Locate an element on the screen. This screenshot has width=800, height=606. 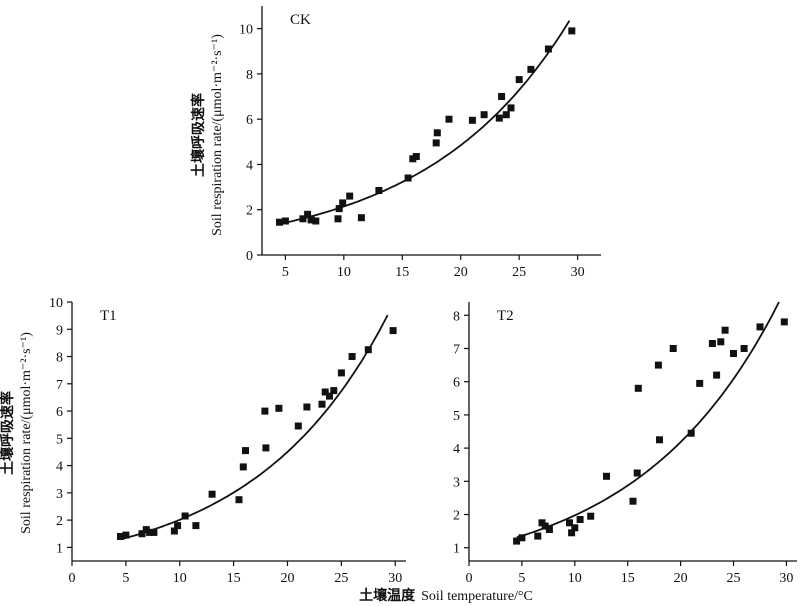
ck-y-tick-label: 8 is located at coordinates (249, 75).